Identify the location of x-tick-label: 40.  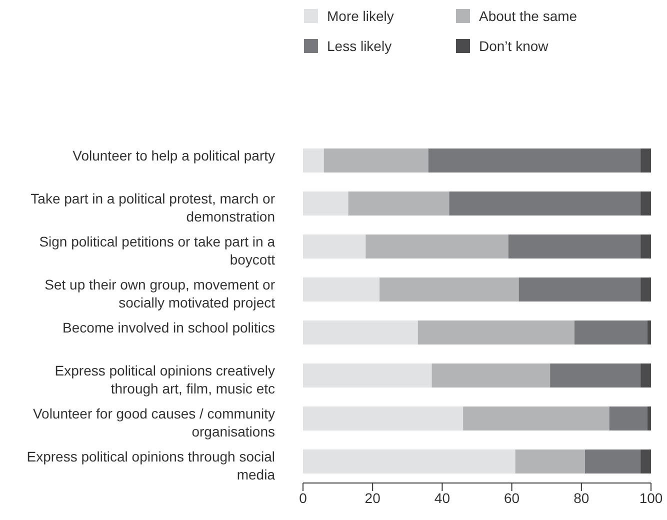
(442, 498).